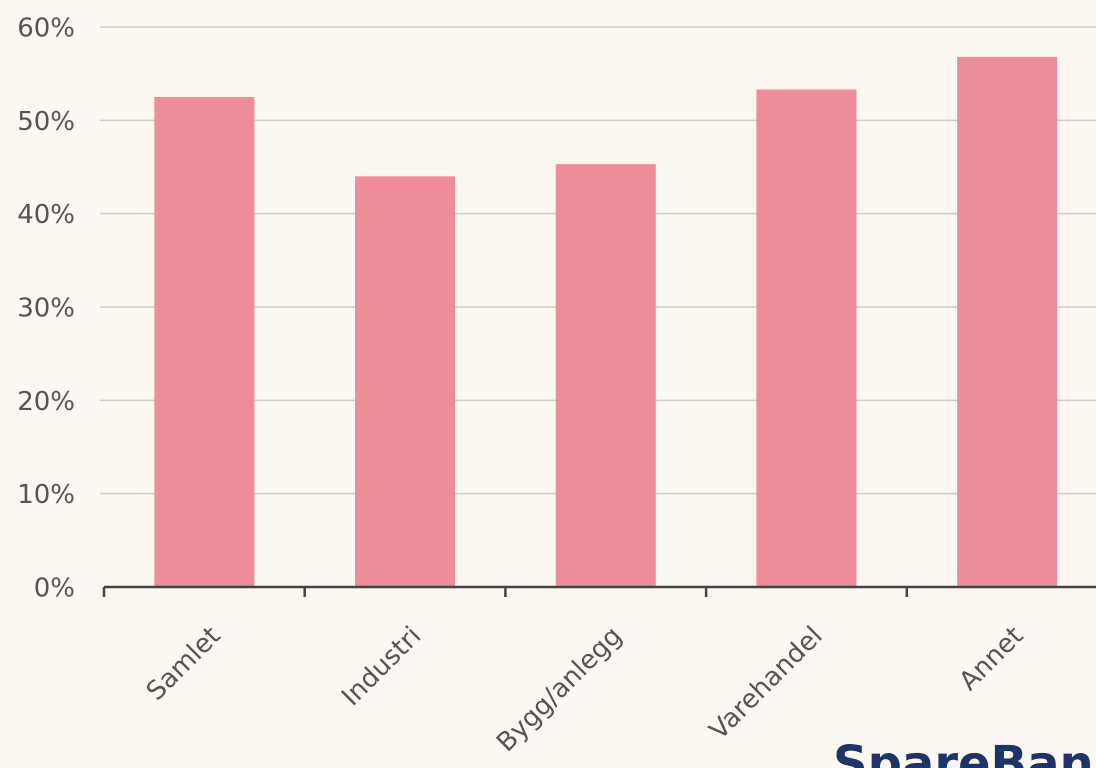 The width and height of the screenshot is (1096, 768). What do you see at coordinates (46, 122) in the screenshot?
I see `y-tick-label: 50%` at bounding box center [46, 122].